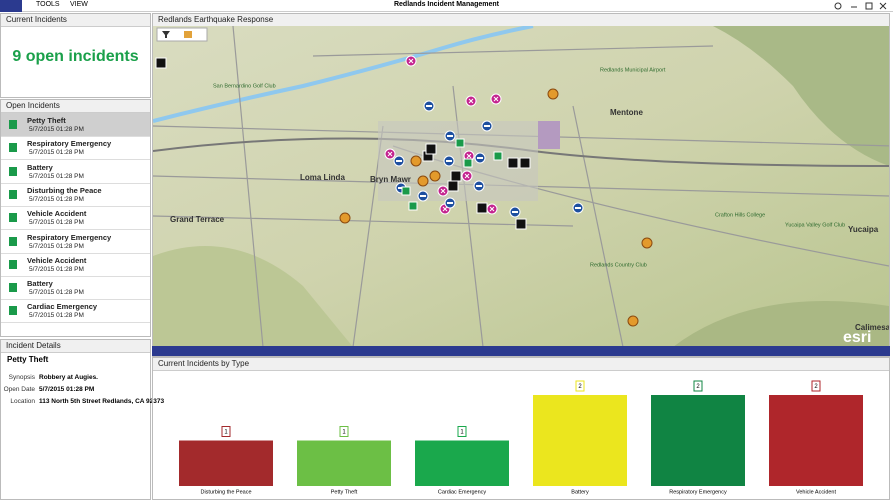 The width and height of the screenshot is (893, 502). What do you see at coordinates (21, 377) in the screenshot?
I see `field-label: Synopsis` at bounding box center [21, 377].